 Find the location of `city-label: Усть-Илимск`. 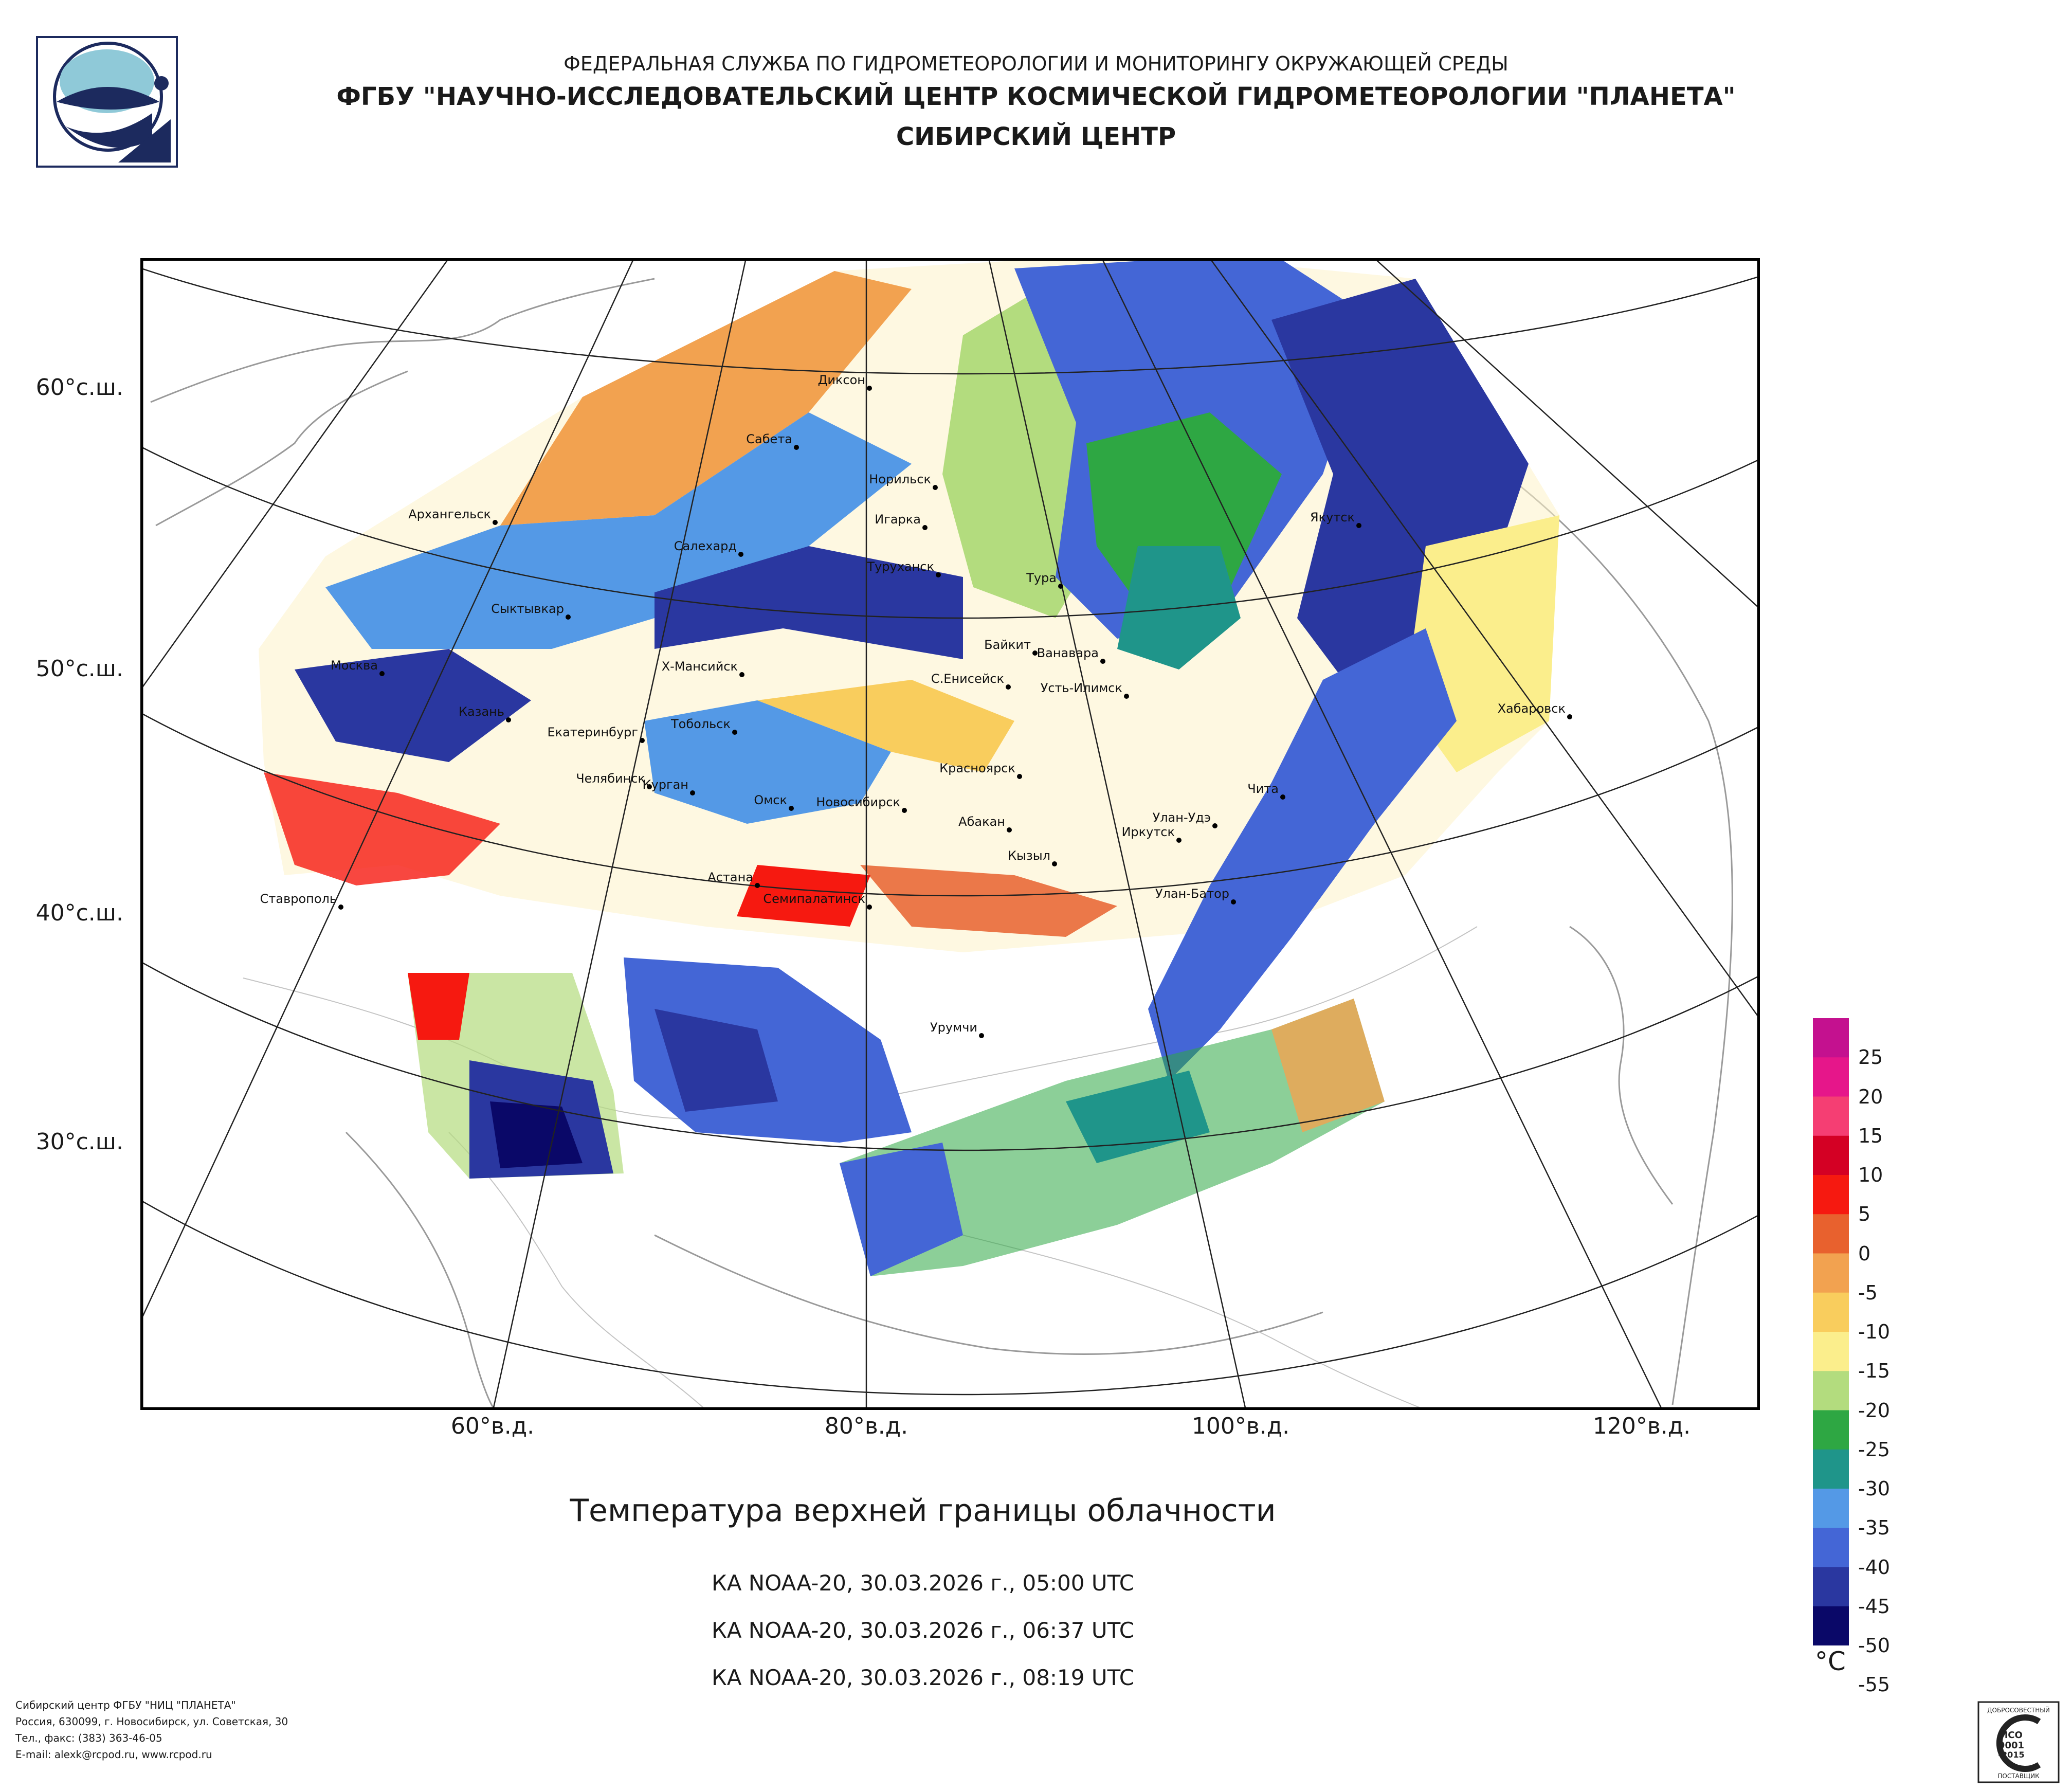

city-label: Усть-Илимск is located at coordinates (1081, 688).